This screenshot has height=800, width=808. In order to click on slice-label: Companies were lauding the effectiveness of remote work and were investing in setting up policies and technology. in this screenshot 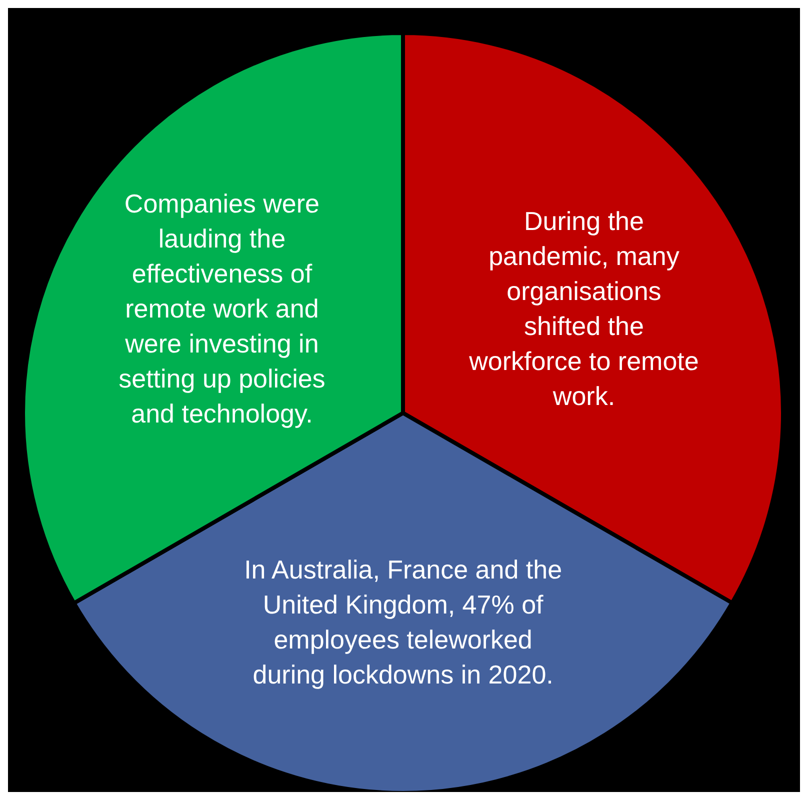, I will do `click(222, 308)`.